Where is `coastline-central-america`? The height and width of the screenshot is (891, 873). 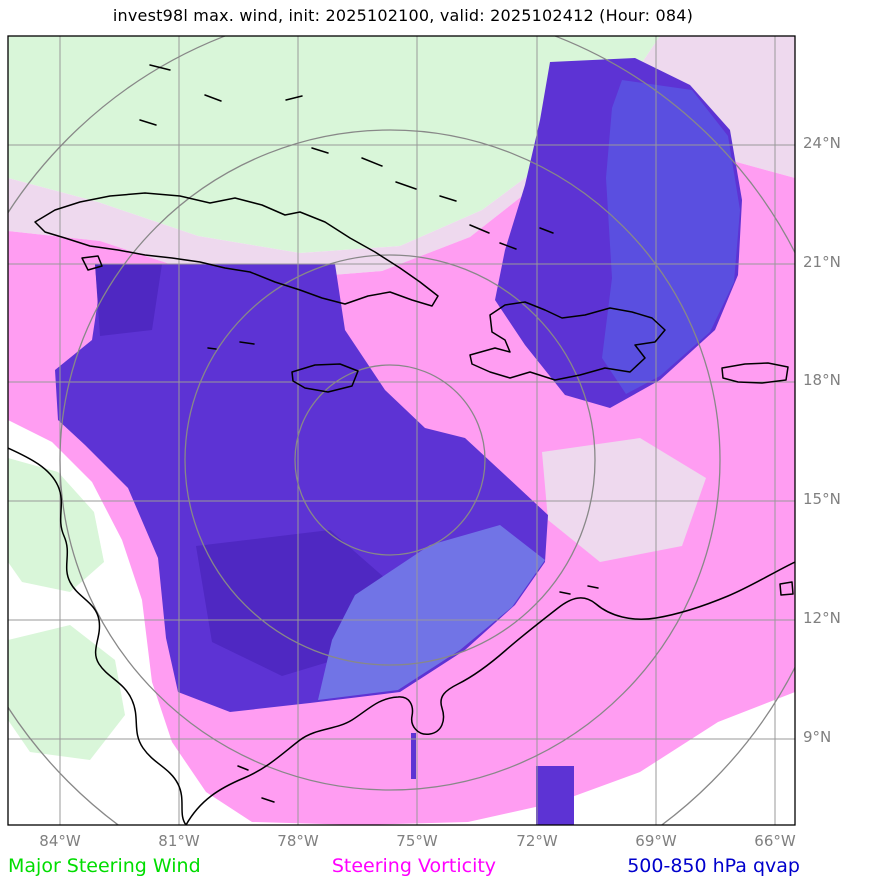 coastline-central-america is located at coordinates (97, 636).